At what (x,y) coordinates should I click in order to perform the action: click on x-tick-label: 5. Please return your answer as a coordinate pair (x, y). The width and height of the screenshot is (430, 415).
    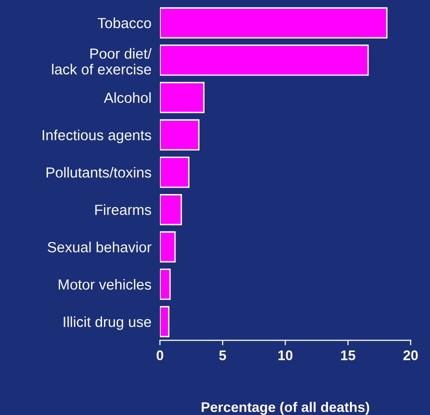
    Looking at the image, I should click on (222, 355).